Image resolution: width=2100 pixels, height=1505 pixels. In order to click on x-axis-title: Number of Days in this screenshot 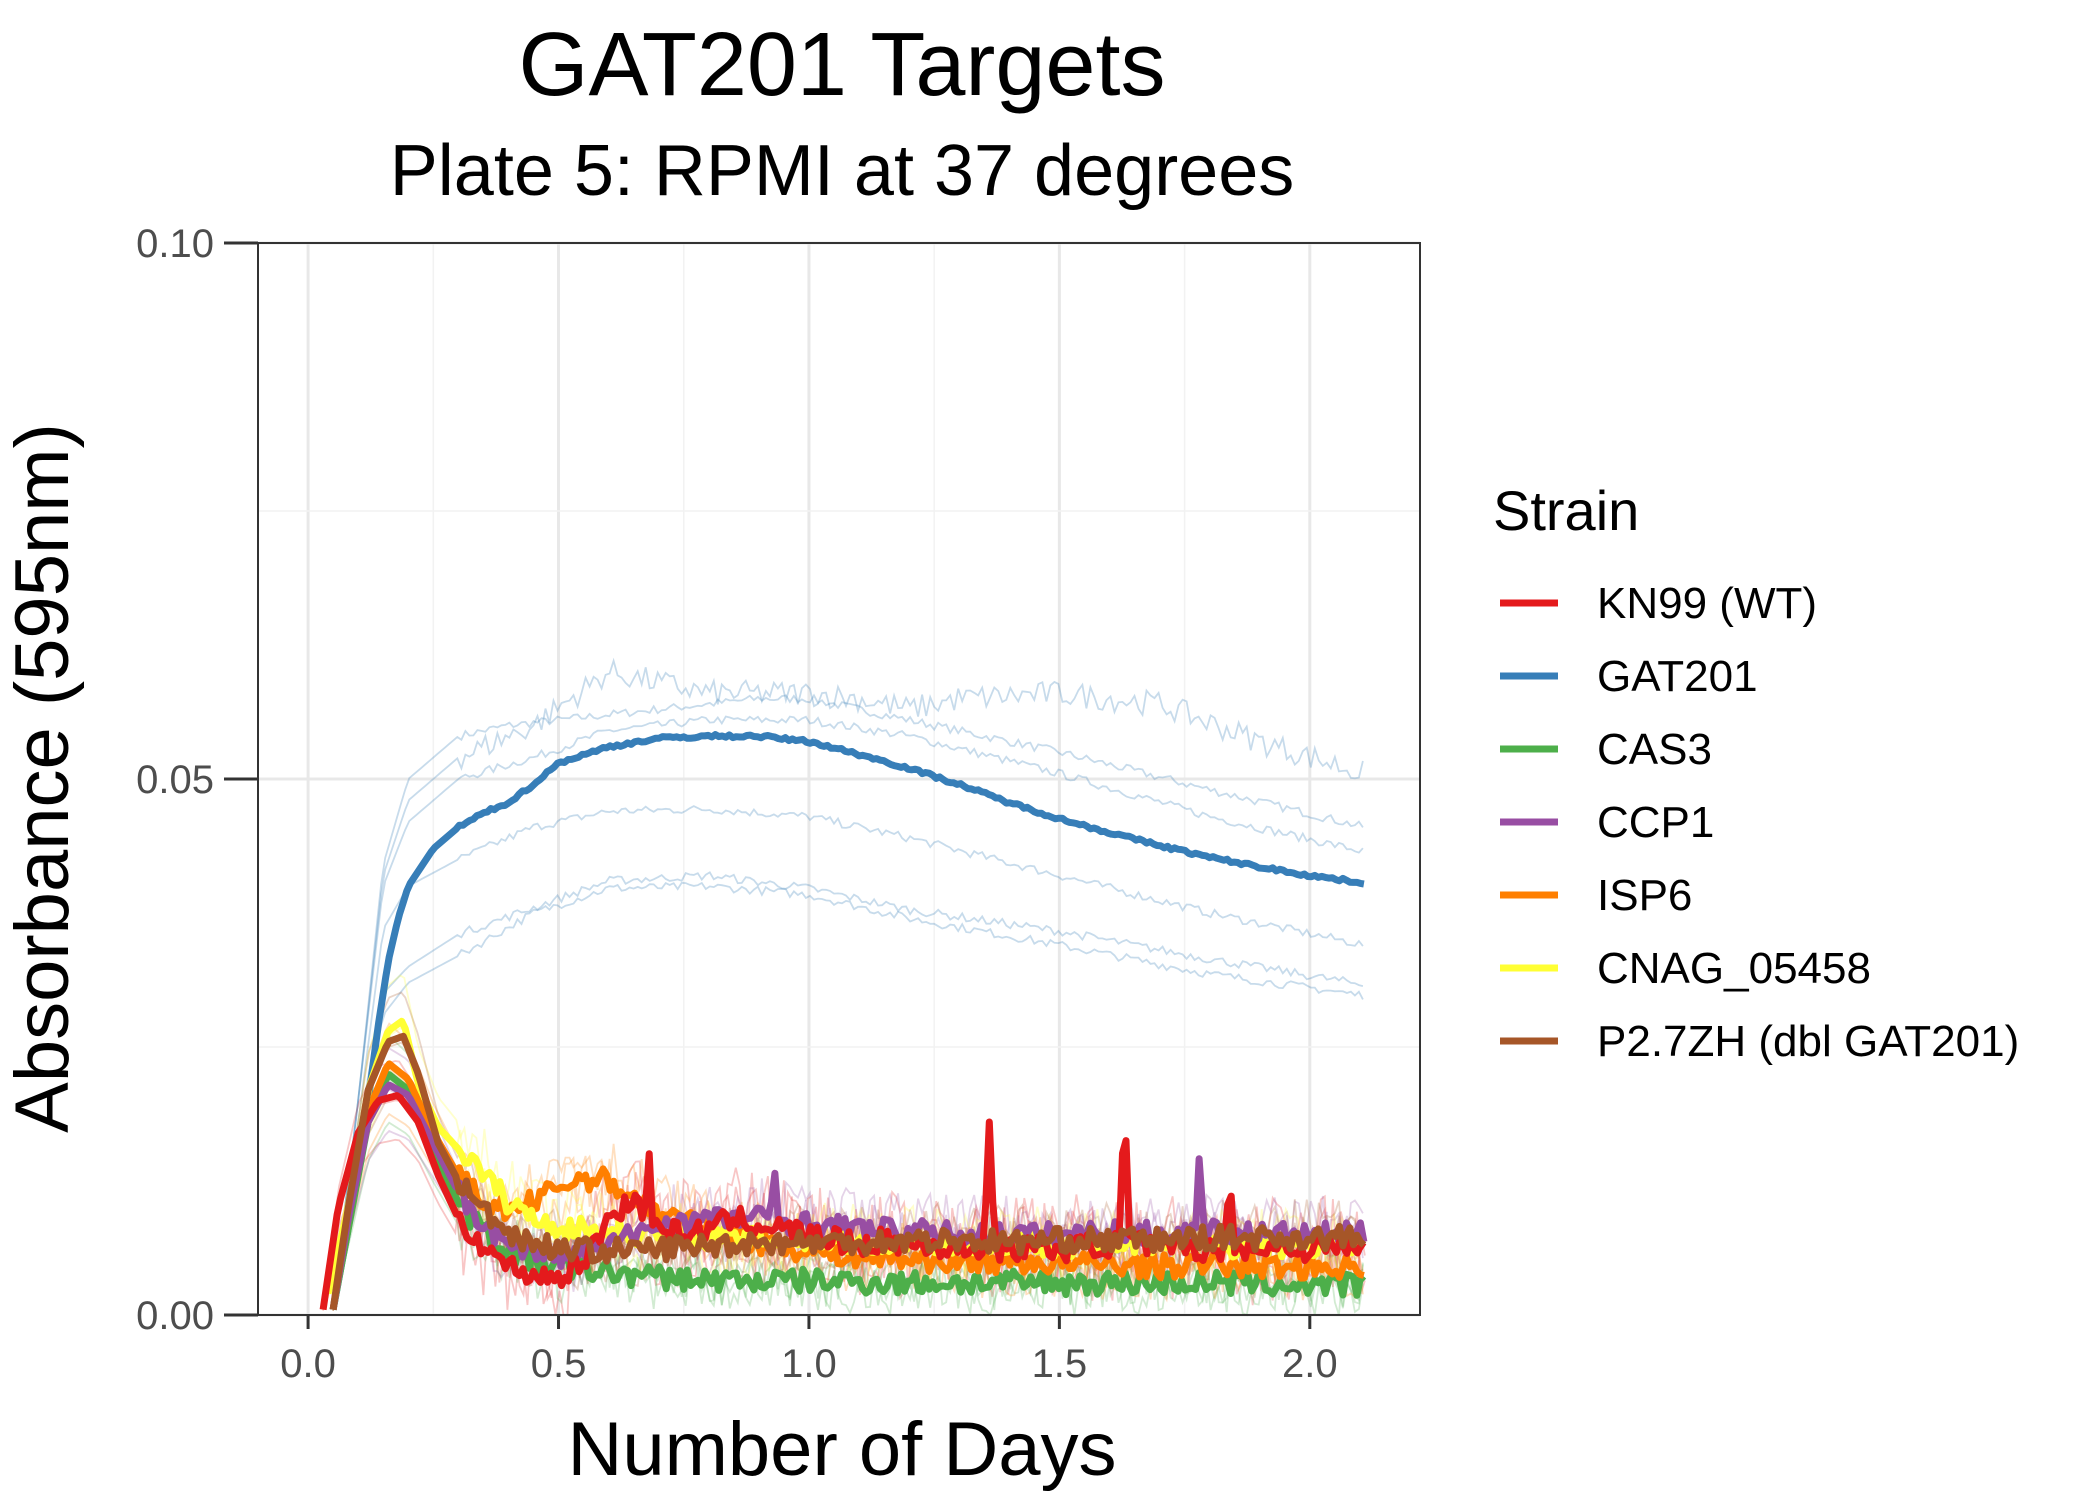, I will do `click(841, 1449)`.